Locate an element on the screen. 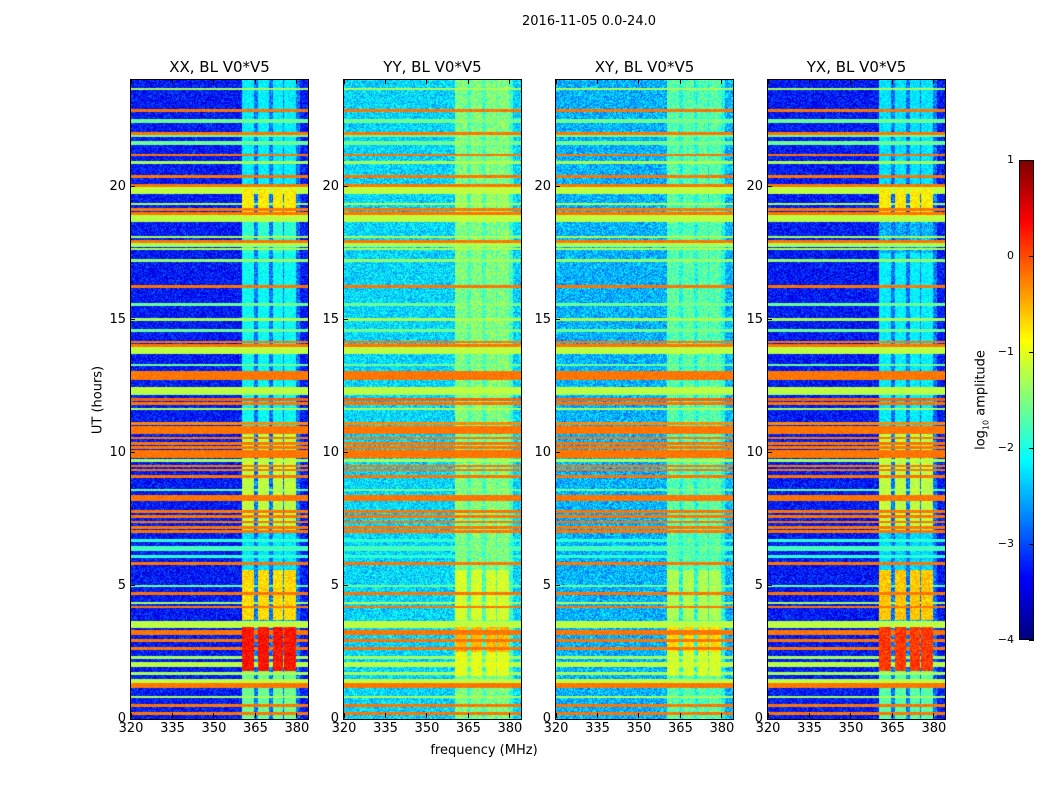 This screenshot has width=1050, height=800. colorbar-tick-label: 0 is located at coordinates (1010, 255).